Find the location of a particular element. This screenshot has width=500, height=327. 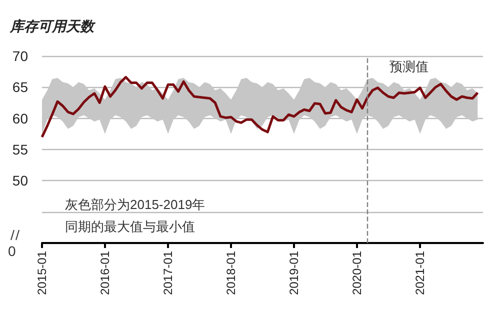

y-tick-label: 55 is located at coordinates (20, 150).